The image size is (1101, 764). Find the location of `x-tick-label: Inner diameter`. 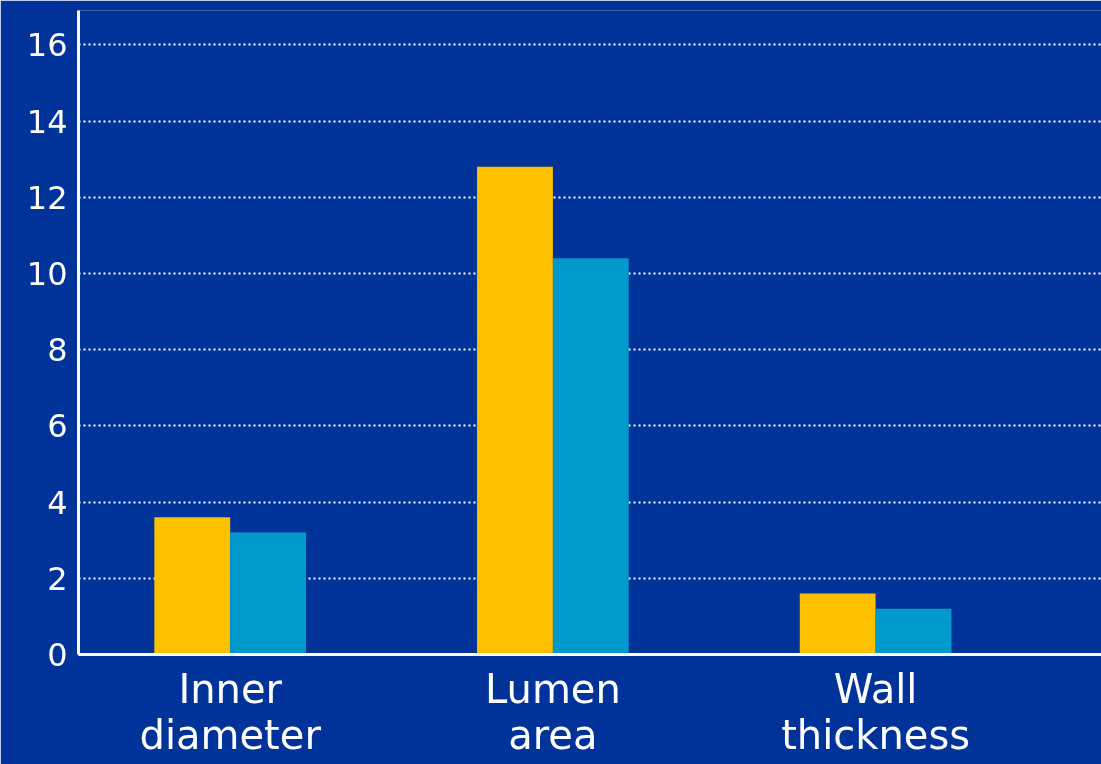

x-tick-label: Inner diameter is located at coordinates (230, 711).